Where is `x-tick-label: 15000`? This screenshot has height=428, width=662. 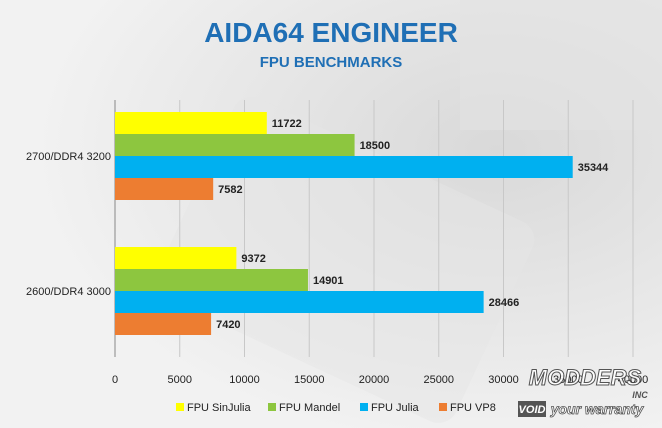
x-tick-label: 15000 is located at coordinates (309, 380).